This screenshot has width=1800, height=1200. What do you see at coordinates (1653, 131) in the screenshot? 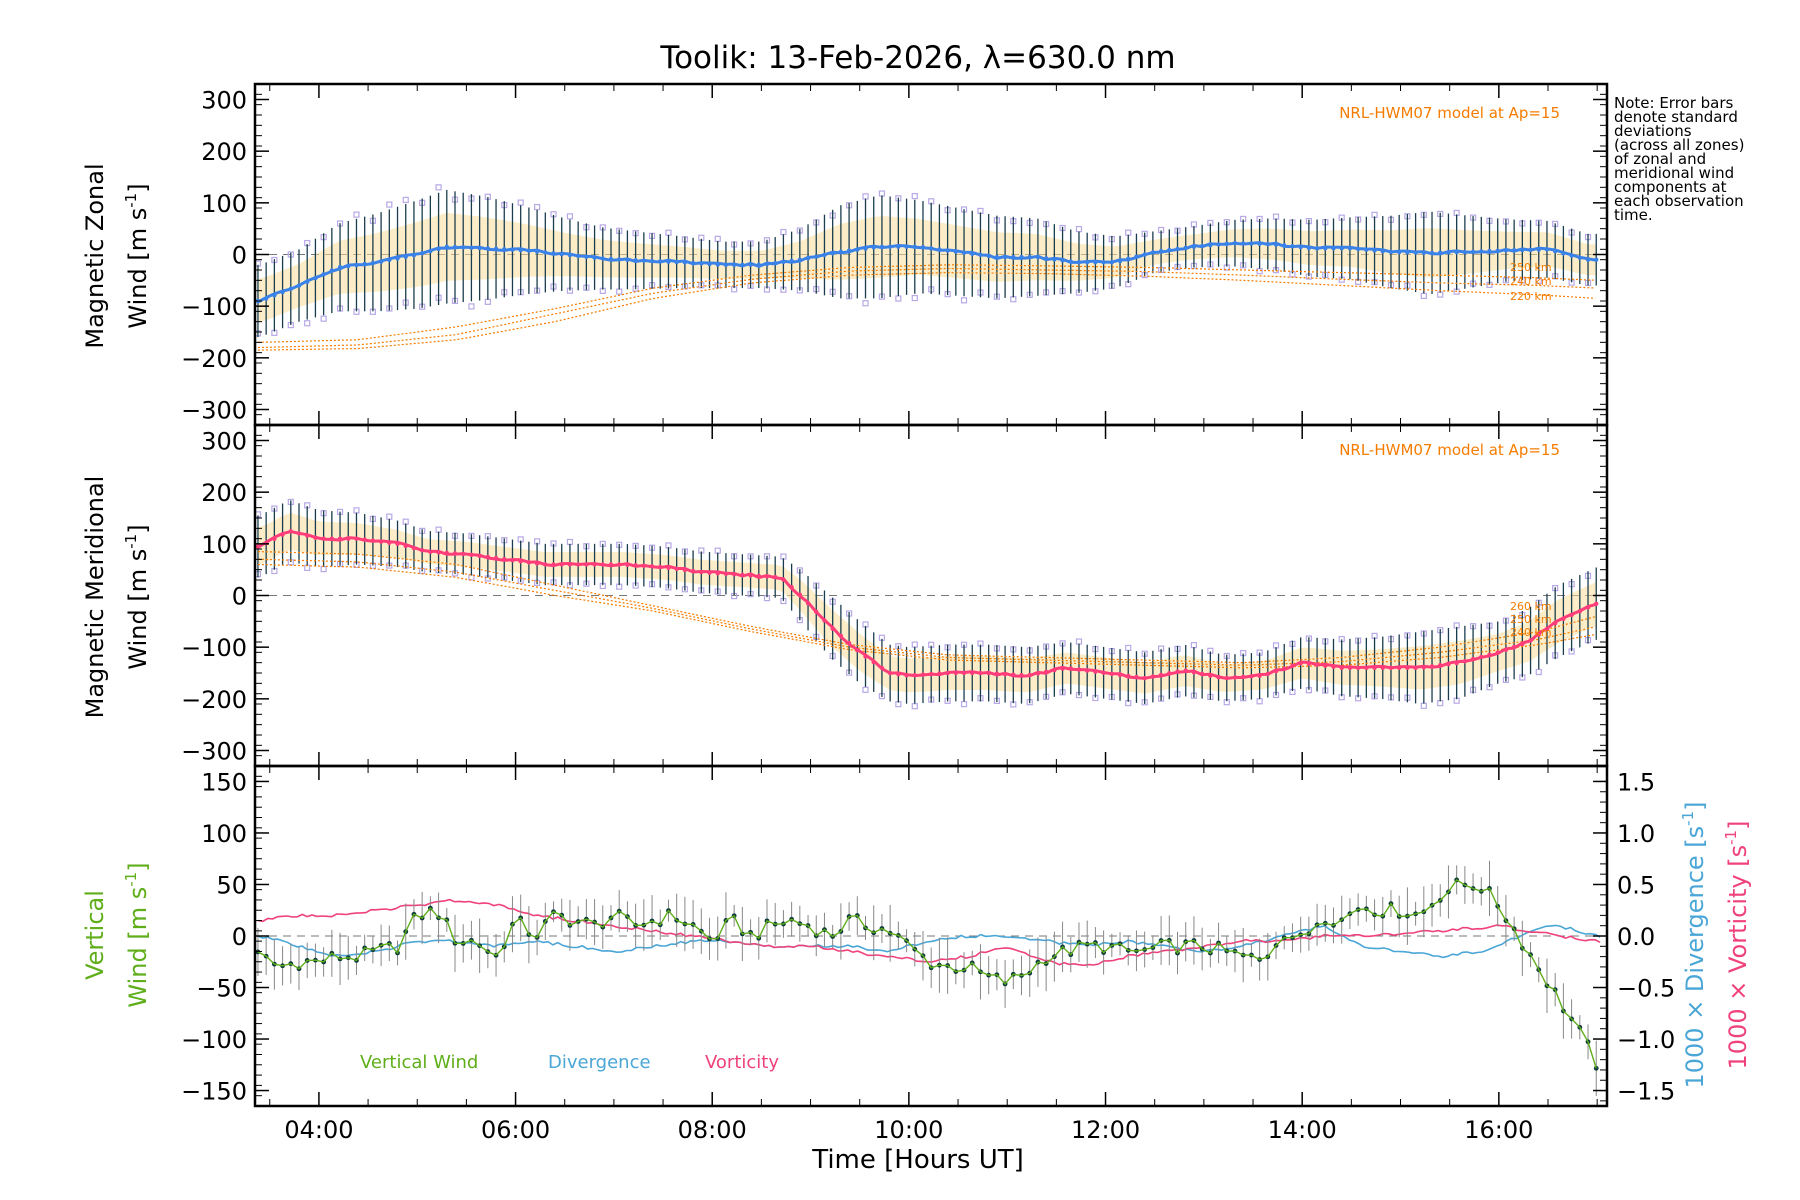
I see `note-line: deviations` at bounding box center [1653, 131].